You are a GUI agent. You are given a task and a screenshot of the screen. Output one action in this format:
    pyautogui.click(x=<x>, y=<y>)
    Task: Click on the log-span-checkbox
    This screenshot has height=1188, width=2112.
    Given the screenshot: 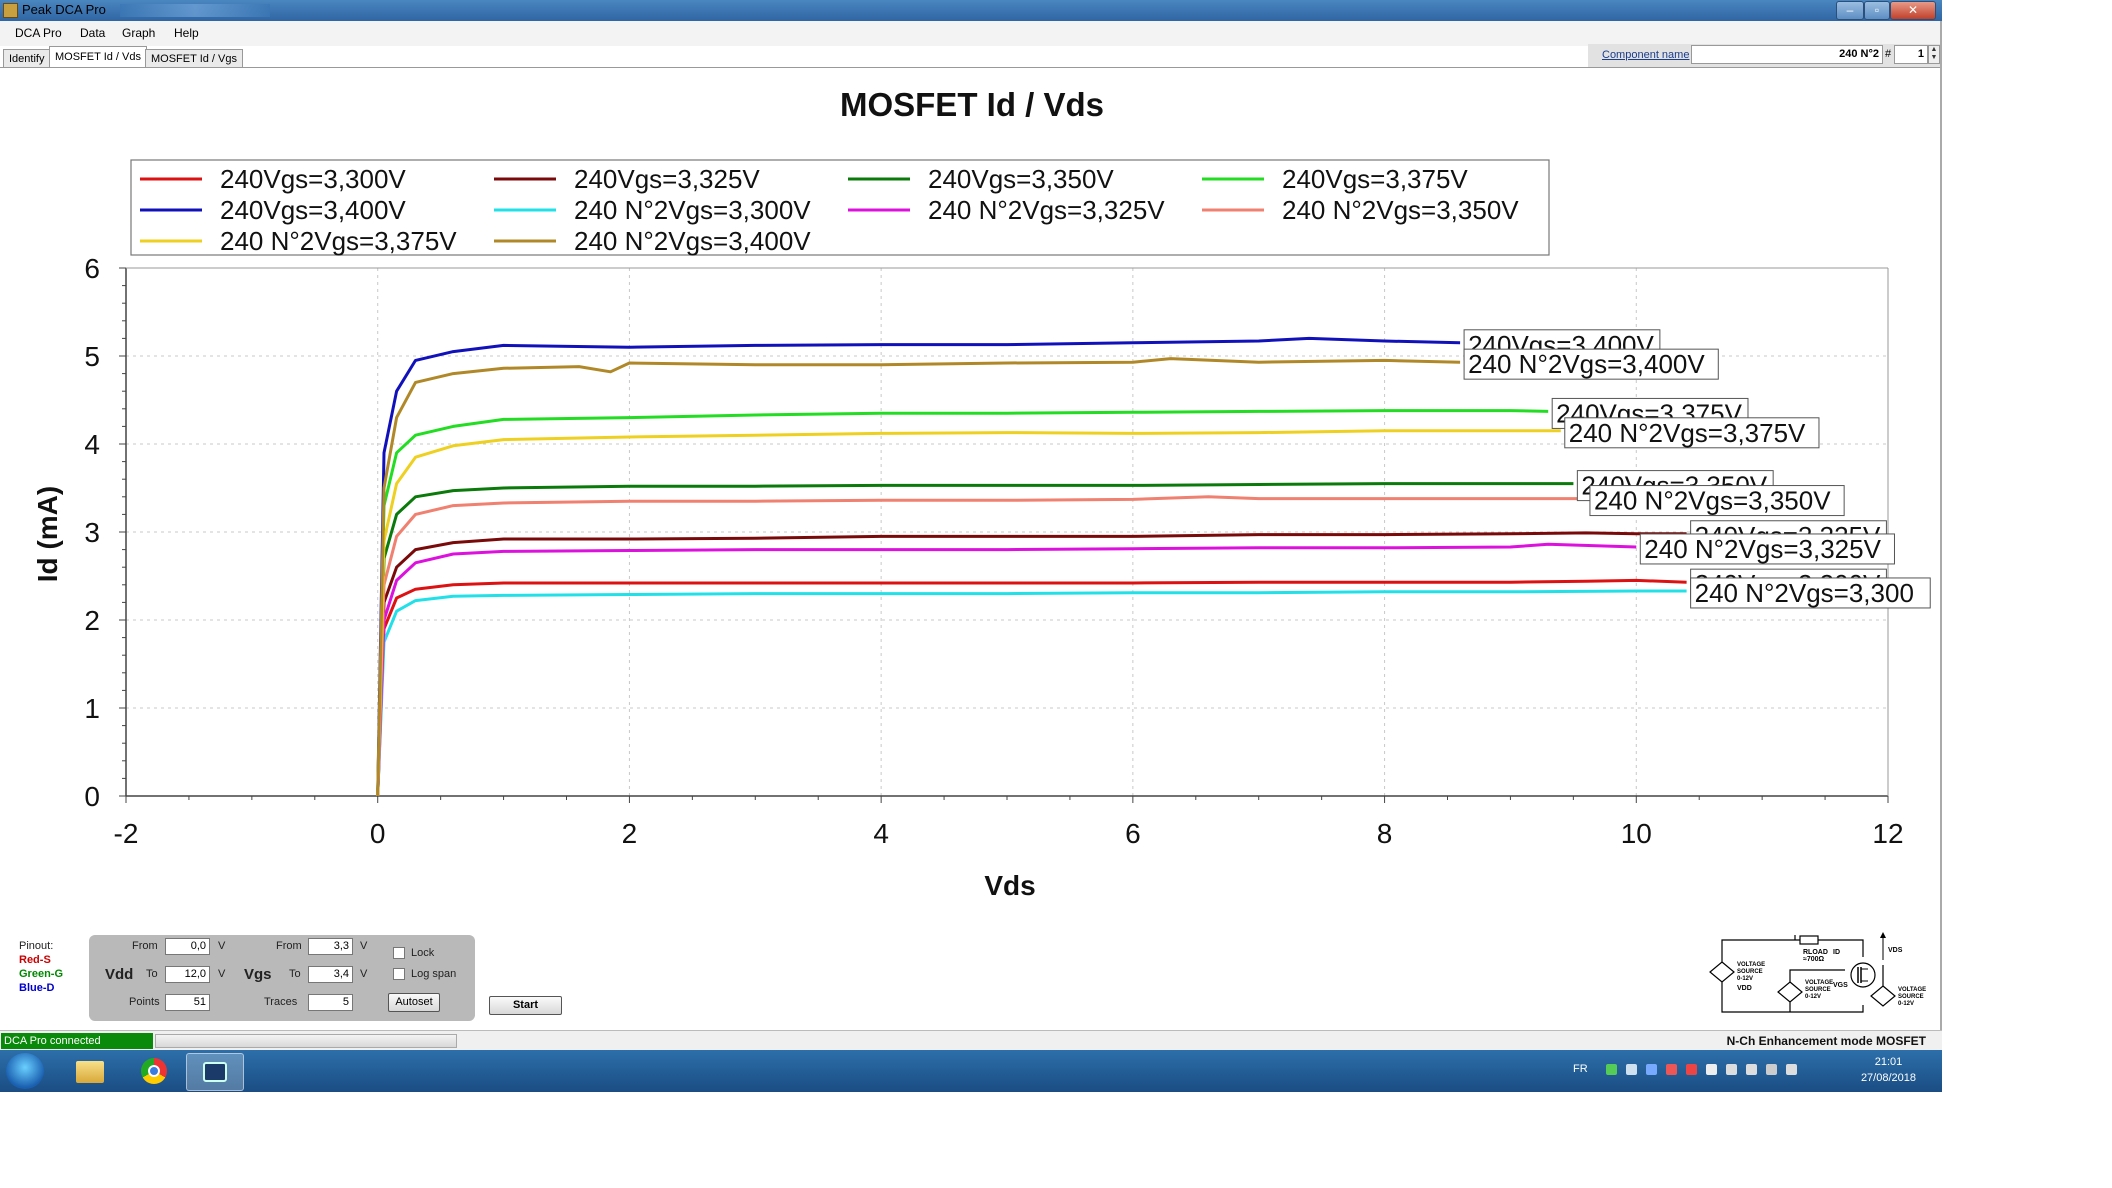 What is the action you would take?
    pyautogui.click(x=399, y=974)
    